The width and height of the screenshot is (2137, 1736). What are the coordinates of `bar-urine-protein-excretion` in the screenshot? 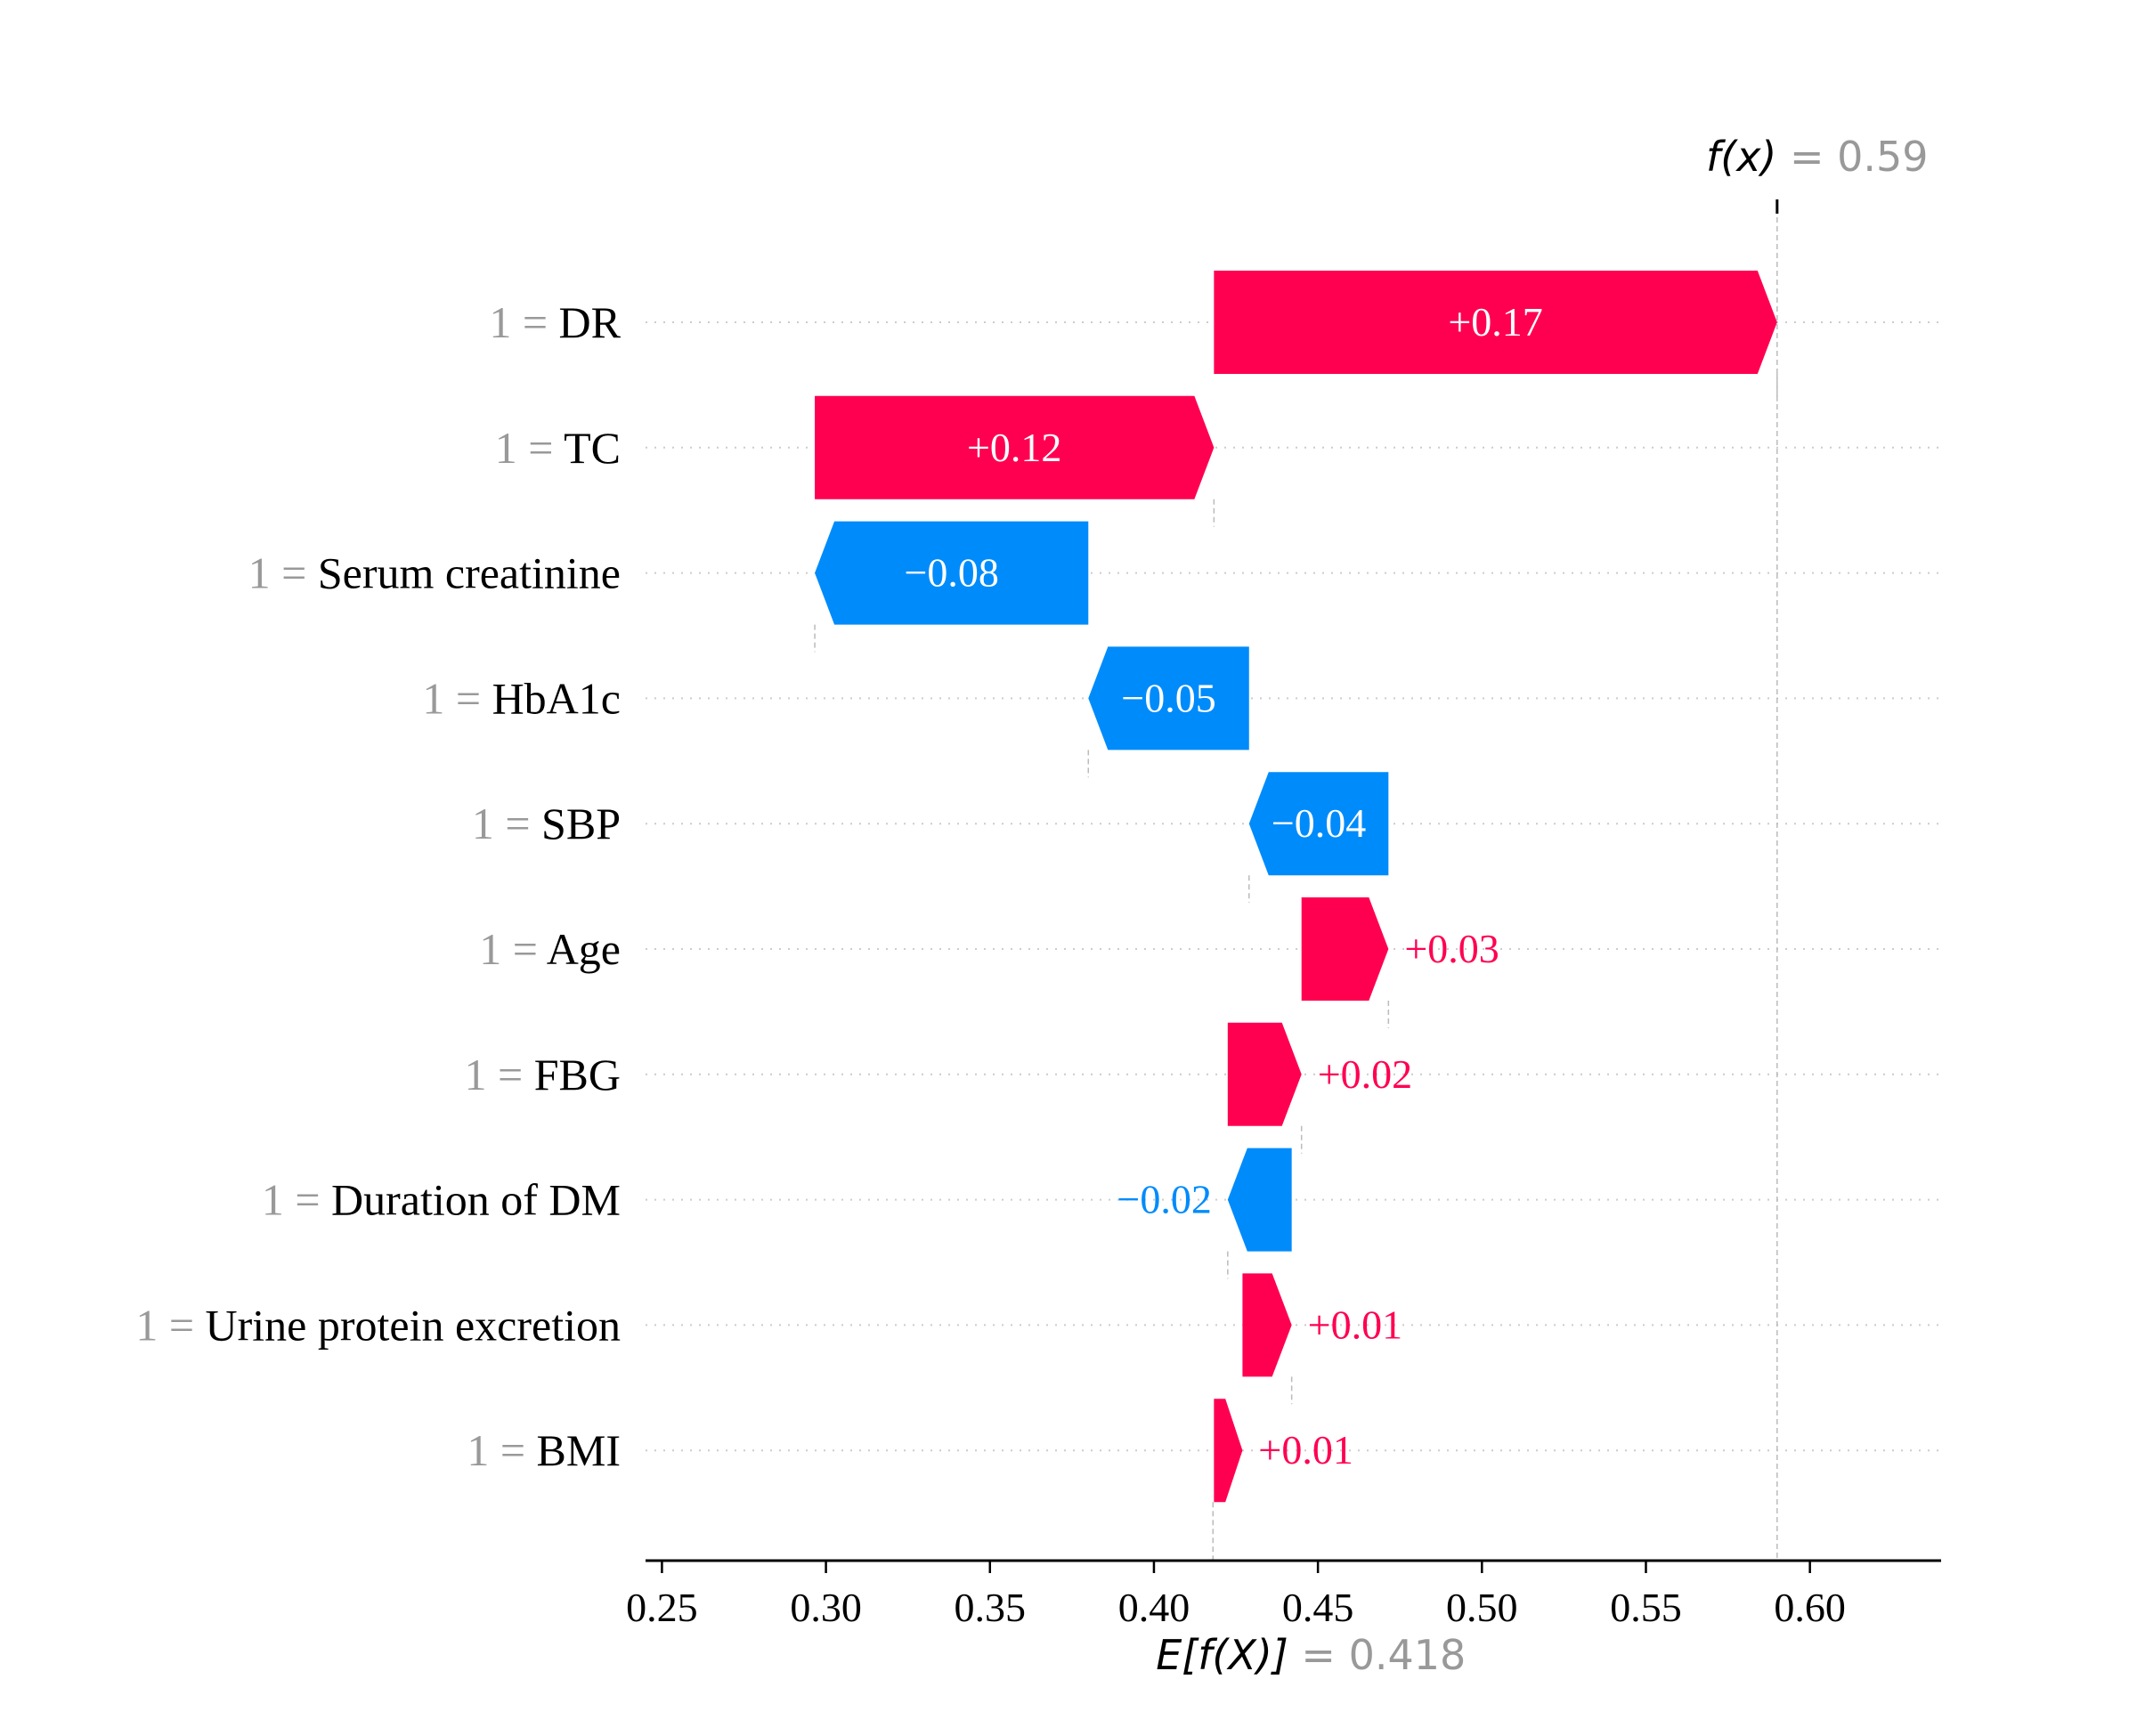 It's located at (1267, 1325).